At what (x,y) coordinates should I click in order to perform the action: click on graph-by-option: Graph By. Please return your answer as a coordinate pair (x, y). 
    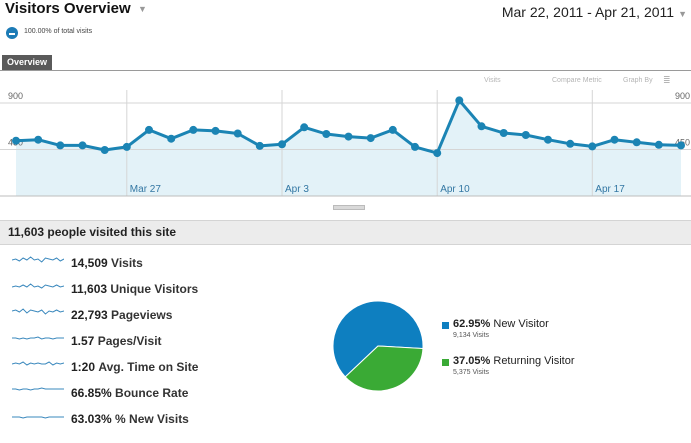
    Looking at the image, I should click on (638, 80).